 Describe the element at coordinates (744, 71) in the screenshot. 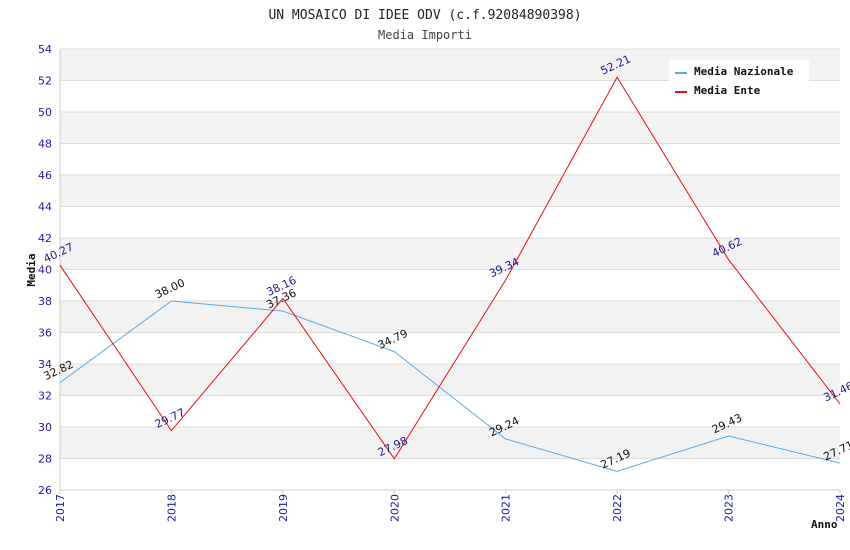

I see `legend-label-media-nazionale: Media Nazionale` at that location.